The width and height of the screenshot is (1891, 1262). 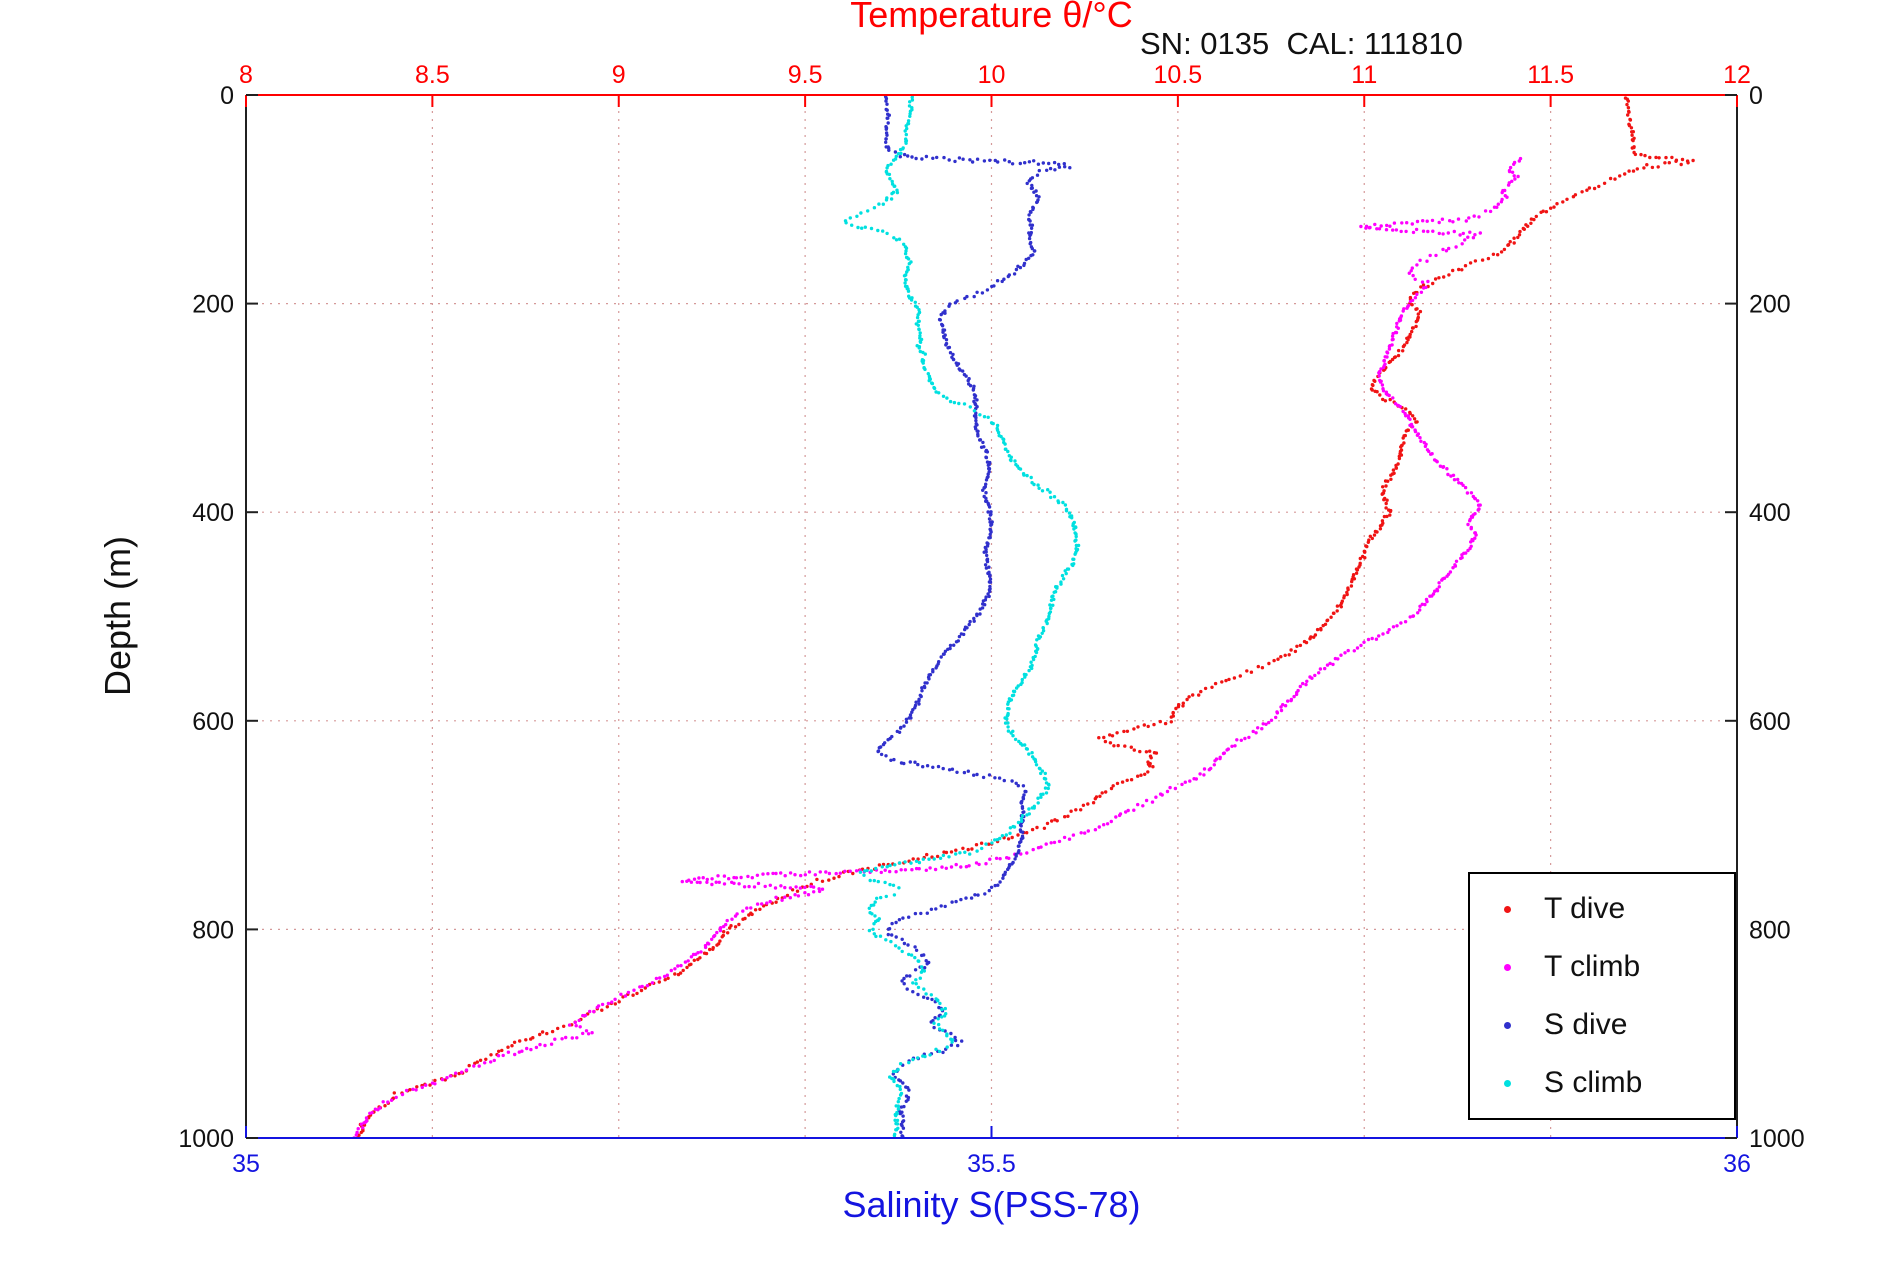 What do you see at coordinates (1585, 908) in the screenshot?
I see `legend-label: T dive` at bounding box center [1585, 908].